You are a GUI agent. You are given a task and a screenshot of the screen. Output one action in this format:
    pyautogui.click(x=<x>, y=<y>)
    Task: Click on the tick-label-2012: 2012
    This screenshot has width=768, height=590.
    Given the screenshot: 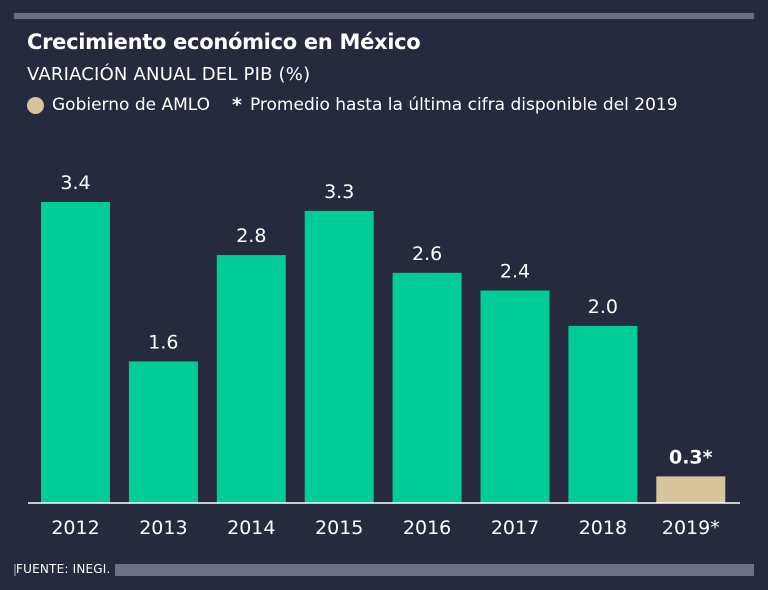 What is the action you would take?
    pyautogui.click(x=75, y=528)
    